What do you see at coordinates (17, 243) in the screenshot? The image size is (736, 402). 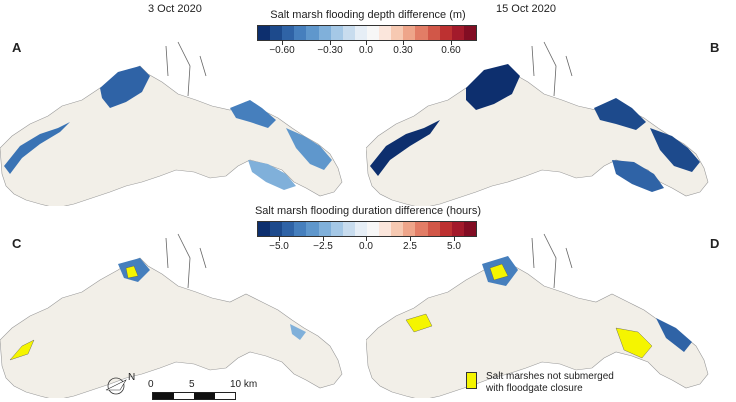 I see `panel-label-c: C` at bounding box center [17, 243].